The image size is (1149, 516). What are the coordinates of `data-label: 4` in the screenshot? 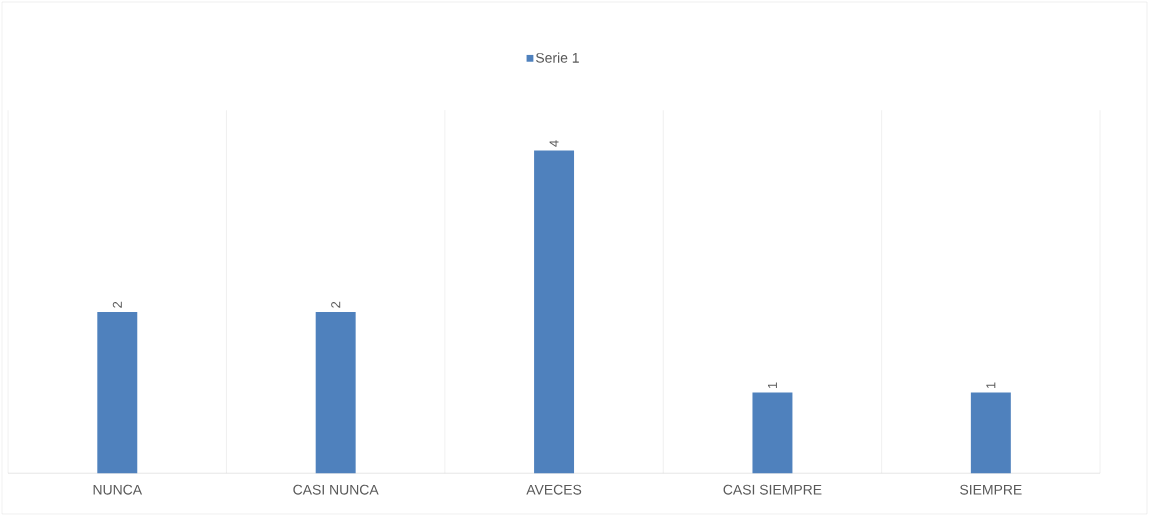 It's located at (554, 143).